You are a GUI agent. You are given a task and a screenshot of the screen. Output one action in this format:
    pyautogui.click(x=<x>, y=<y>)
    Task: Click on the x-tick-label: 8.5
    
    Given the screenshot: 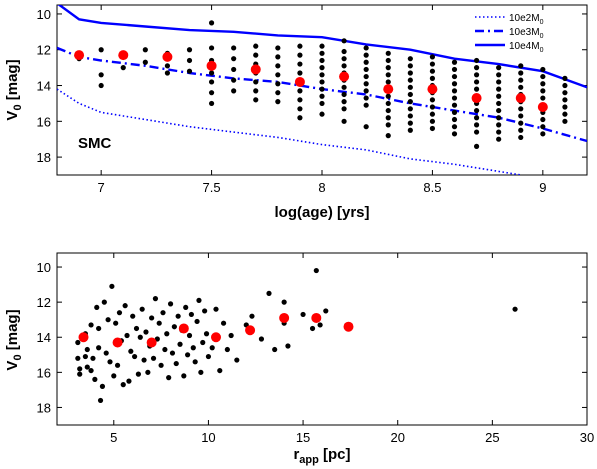 What is the action you would take?
    pyautogui.click(x=432, y=187)
    